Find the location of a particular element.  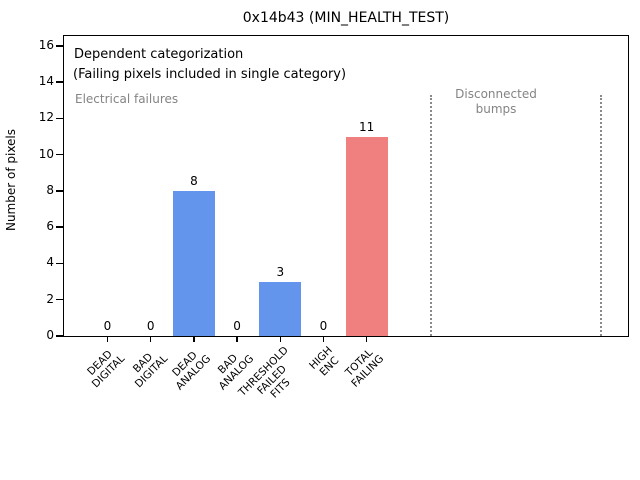

x-tick-label: HIGH ENC is located at coordinates (323, 361).